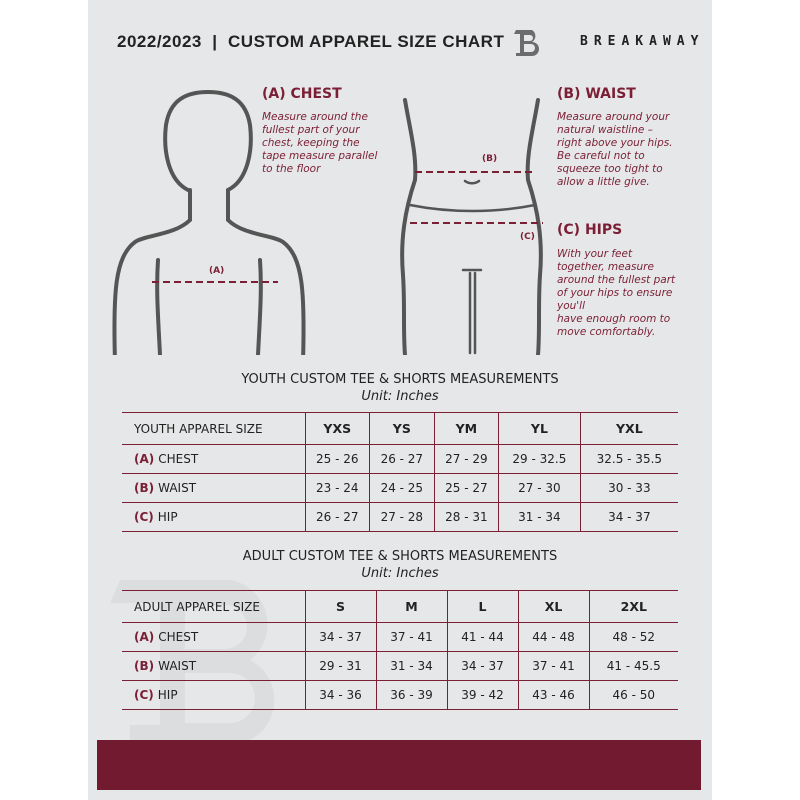 The height and width of the screenshot is (800, 800). Describe the element at coordinates (526, 43) in the screenshot. I see `breakaway-logo-icon` at that location.